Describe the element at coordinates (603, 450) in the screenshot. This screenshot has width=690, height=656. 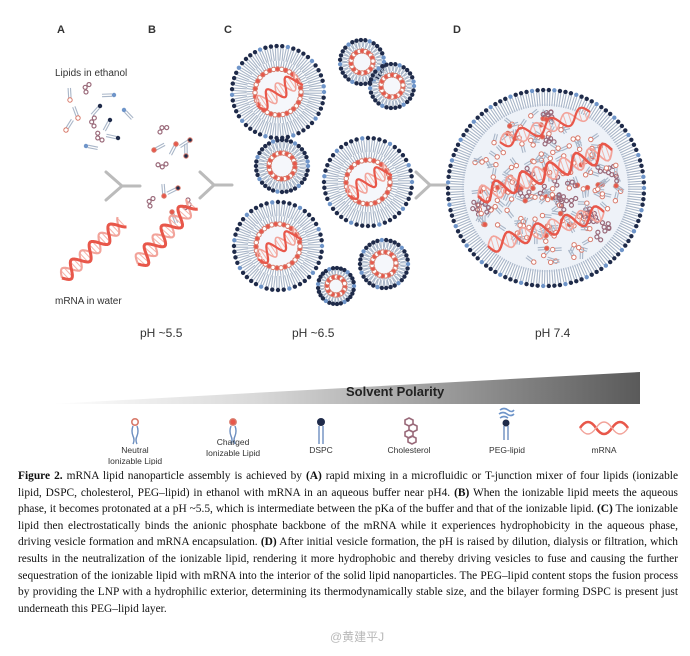
I see `legend-label-mrna: mRNA` at that location.